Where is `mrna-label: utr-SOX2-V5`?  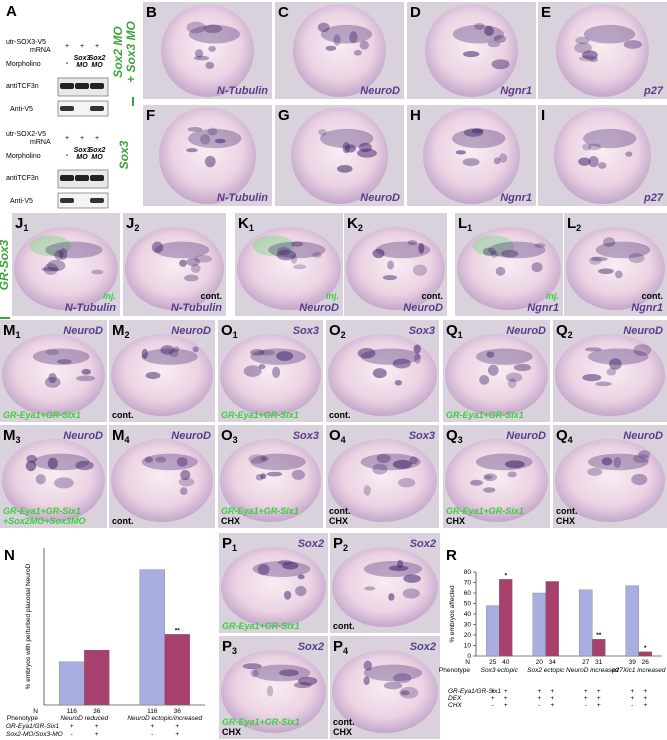
mrna-label: utr-SOX2-V5 is located at coordinates (26, 134).